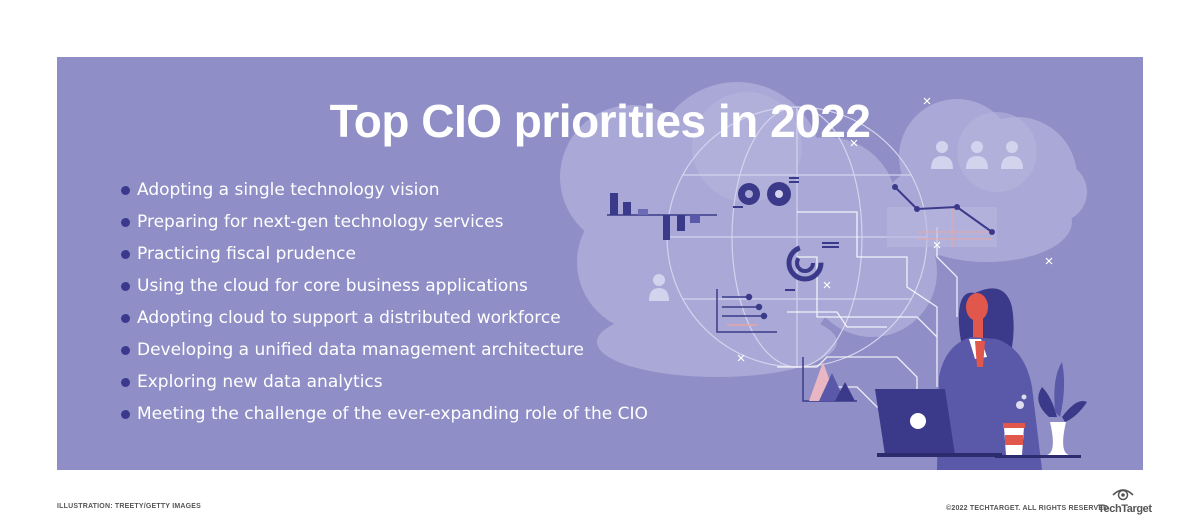 The height and width of the screenshot is (528, 1200). What do you see at coordinates (129, 506) in the screenshot?
I see `illustration-credit: ILLUSTRATION: TREETY/GETTY IMAGES` at bounding box center [129, 506].